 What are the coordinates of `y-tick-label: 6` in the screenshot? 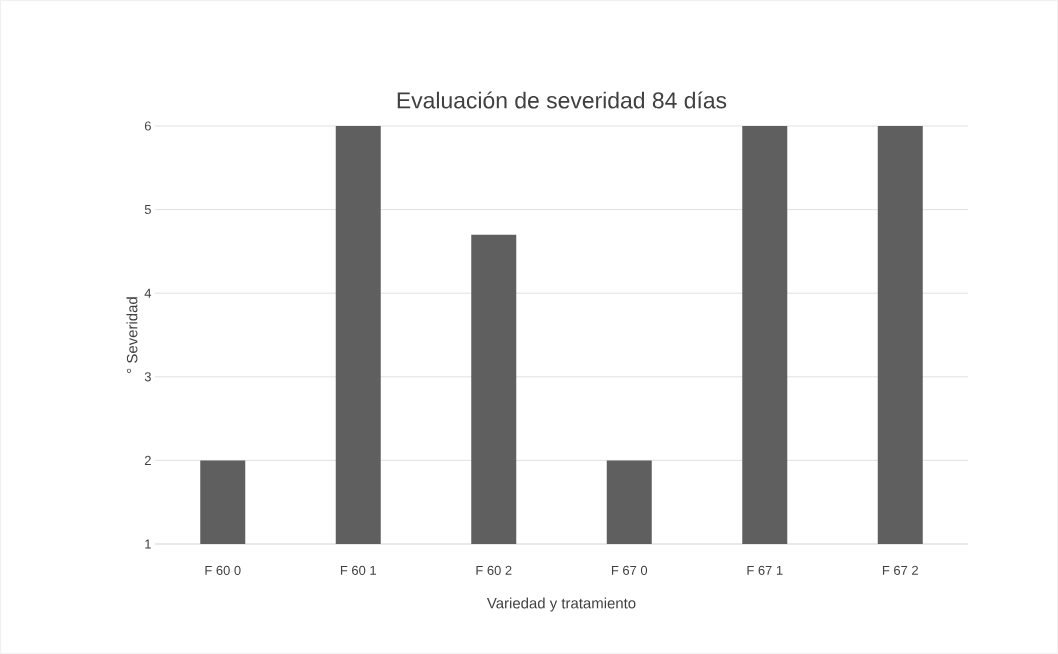 It's located at (147, 126).